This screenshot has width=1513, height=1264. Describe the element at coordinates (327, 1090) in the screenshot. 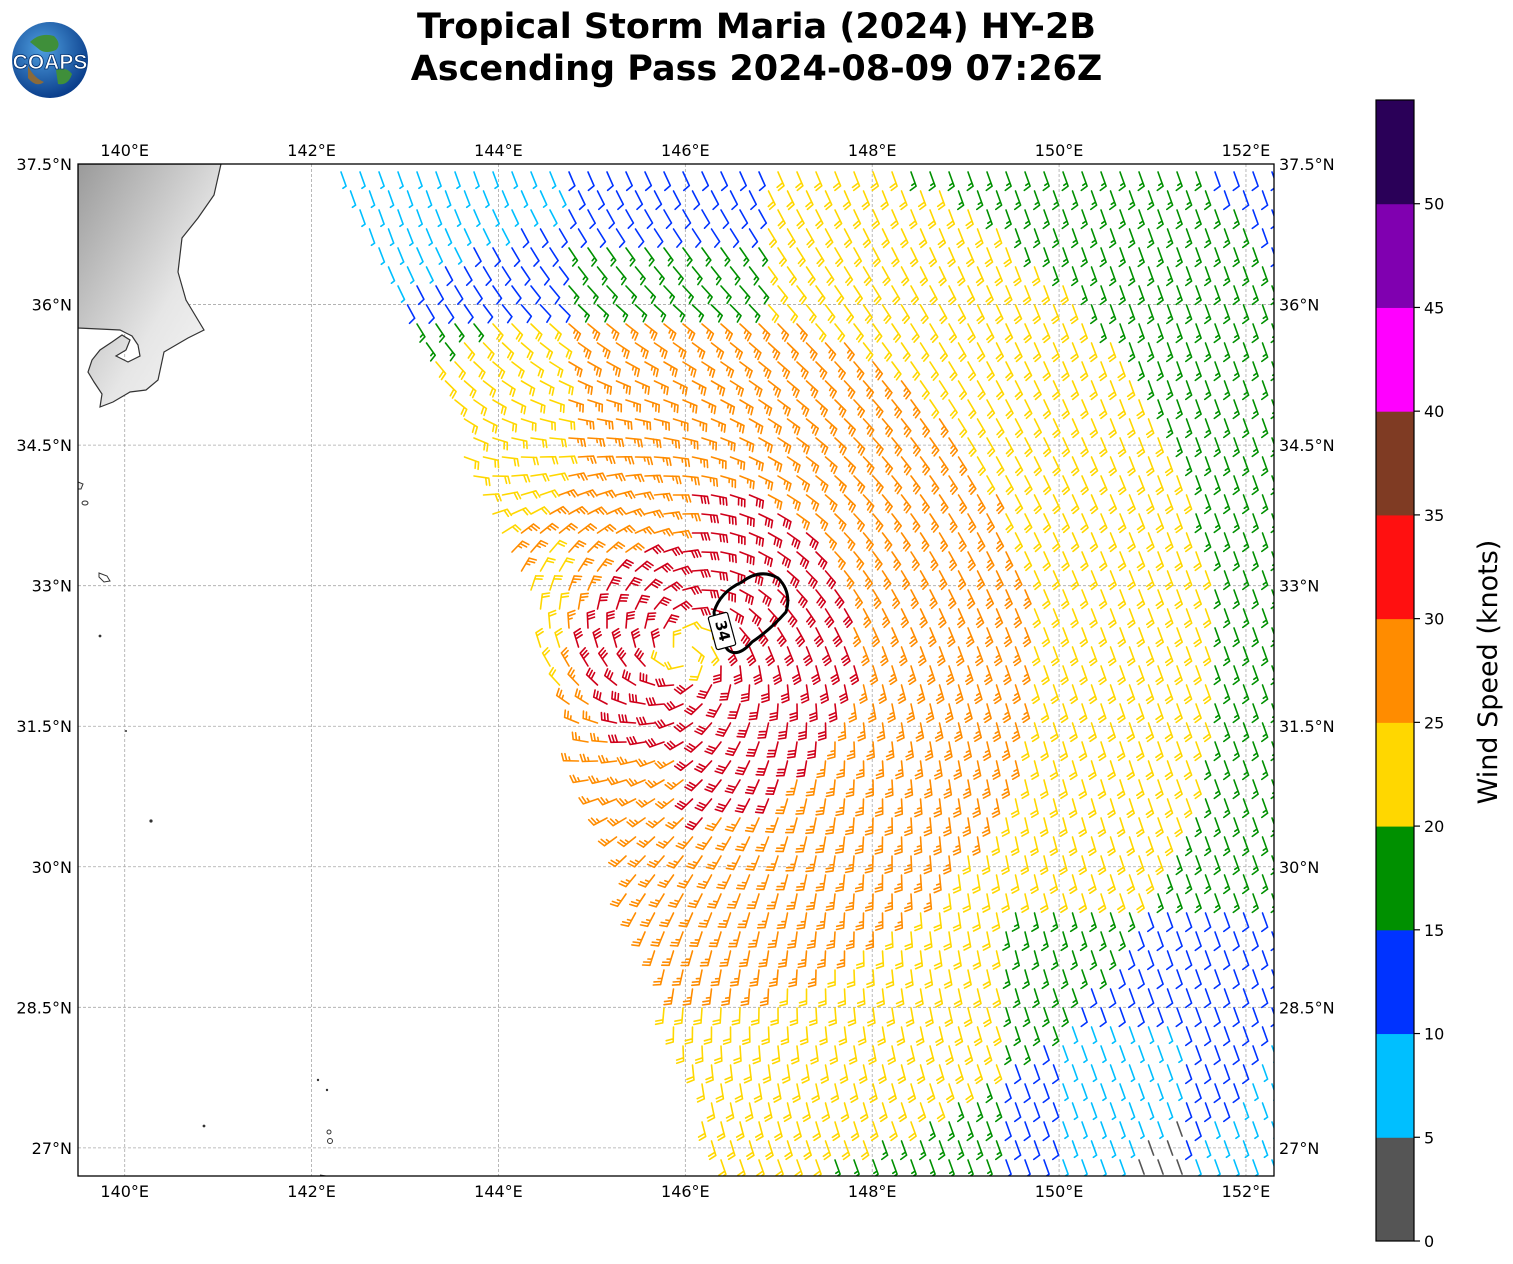

I see `island` at that location.